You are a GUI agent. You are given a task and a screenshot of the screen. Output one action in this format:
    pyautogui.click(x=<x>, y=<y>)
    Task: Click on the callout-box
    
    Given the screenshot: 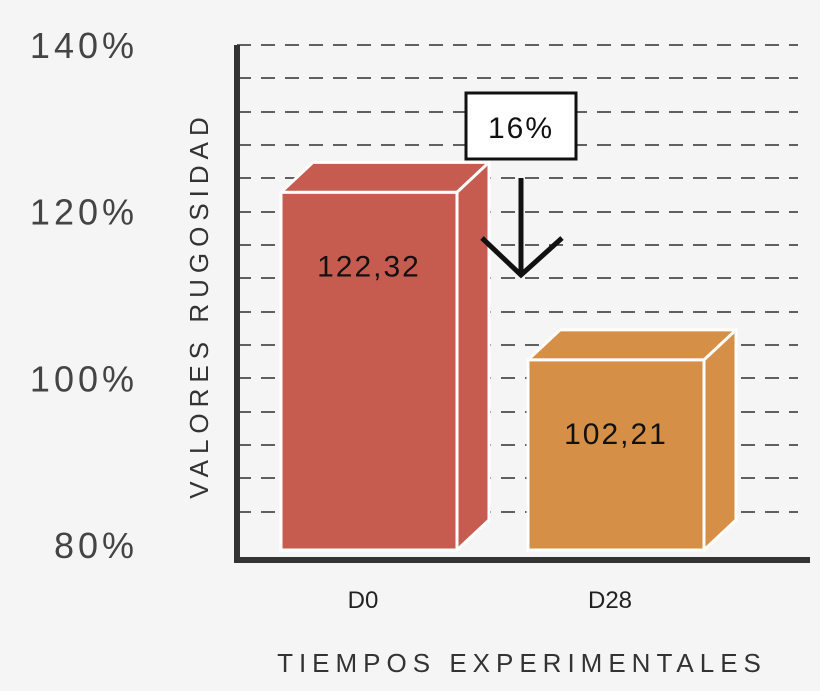 What is the action you would take?
    pyautogui.click(x=521, y=126)
    